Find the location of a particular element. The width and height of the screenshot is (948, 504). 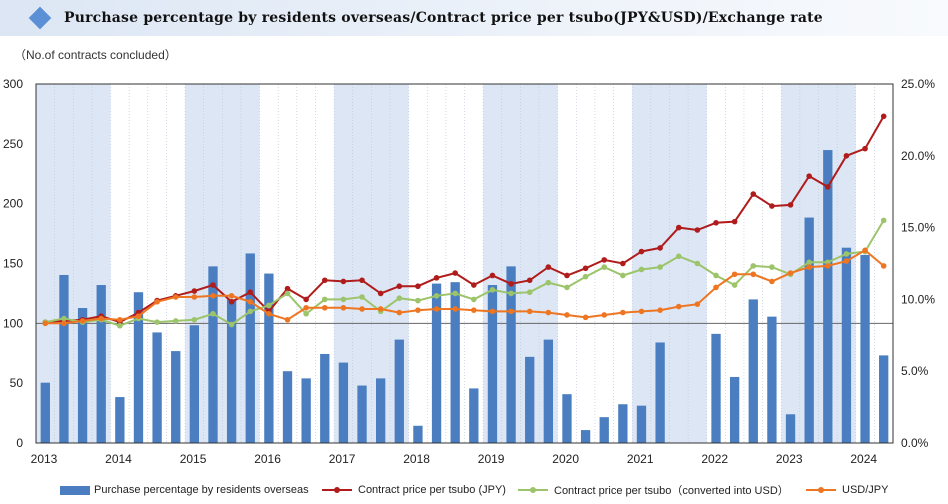

left-tick-label: 0 is located at coordinates (19, 443).